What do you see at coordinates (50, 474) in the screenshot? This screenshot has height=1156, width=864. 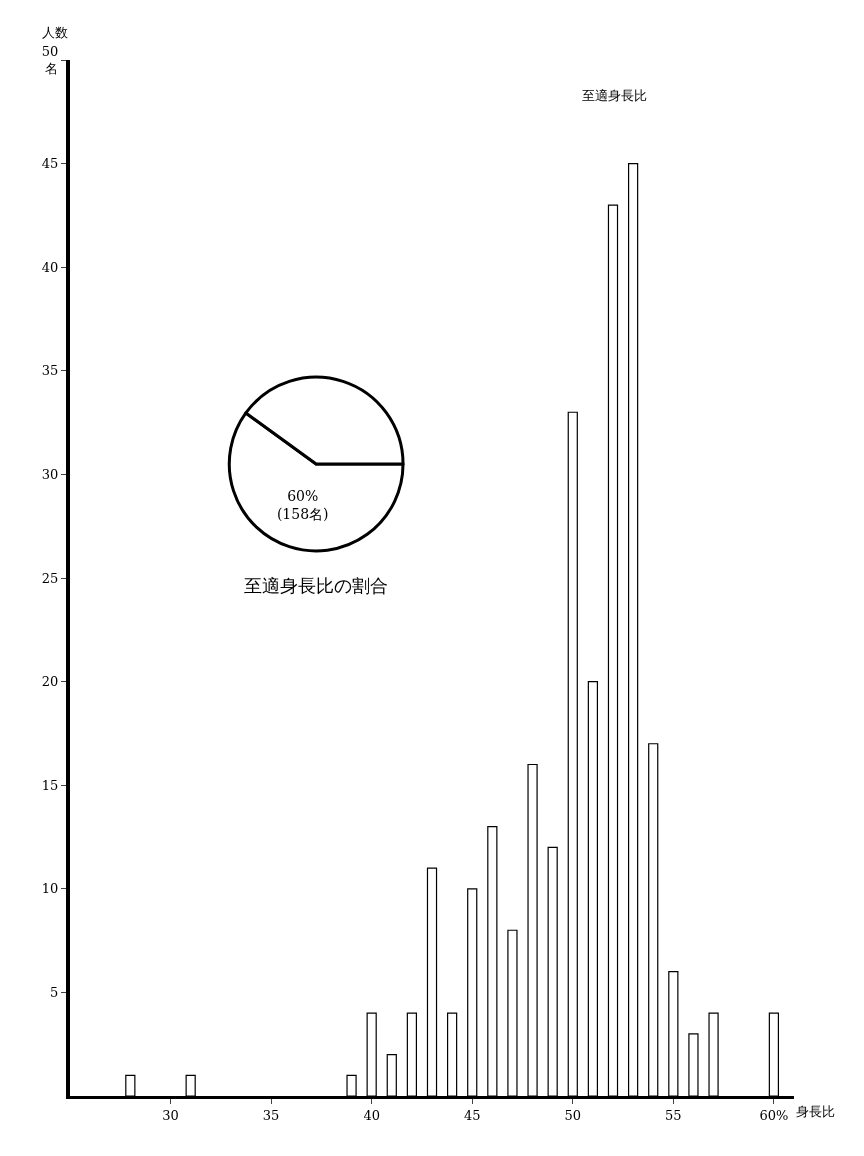 I see `y-tick-label: 30` at bounding box center [50, 474].